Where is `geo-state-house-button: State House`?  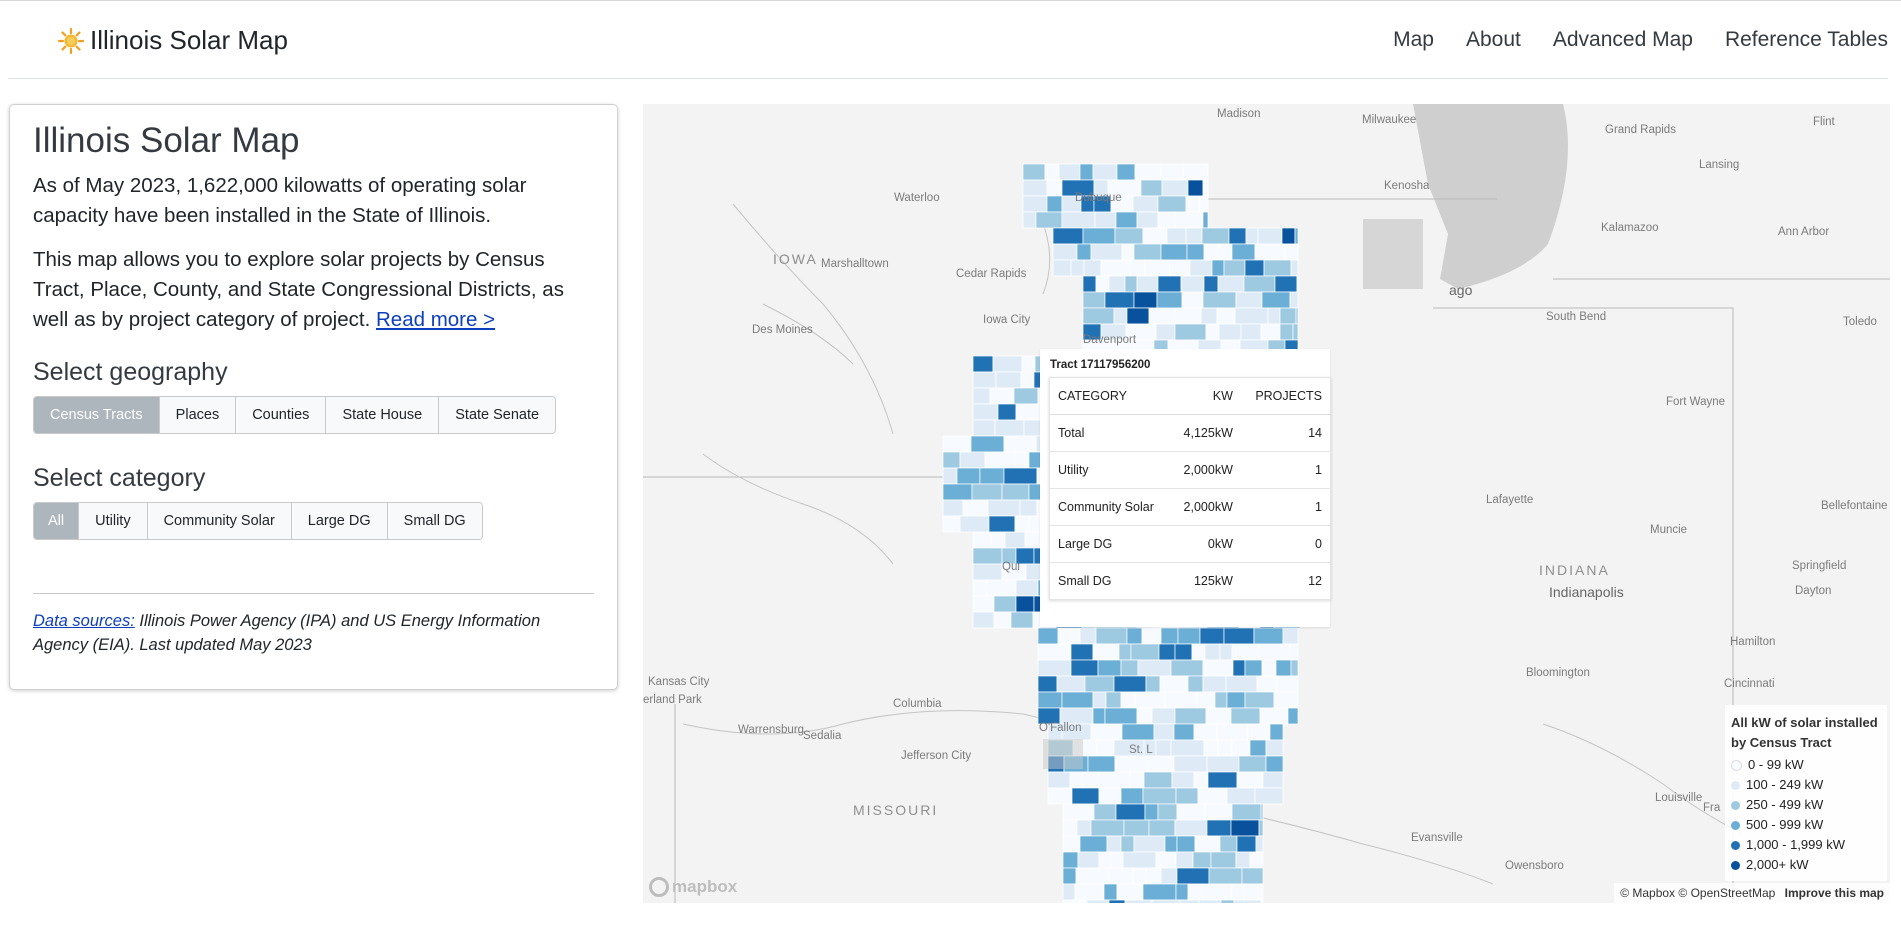
geo-state-house-button: State House is located at coordinates (383, 415).